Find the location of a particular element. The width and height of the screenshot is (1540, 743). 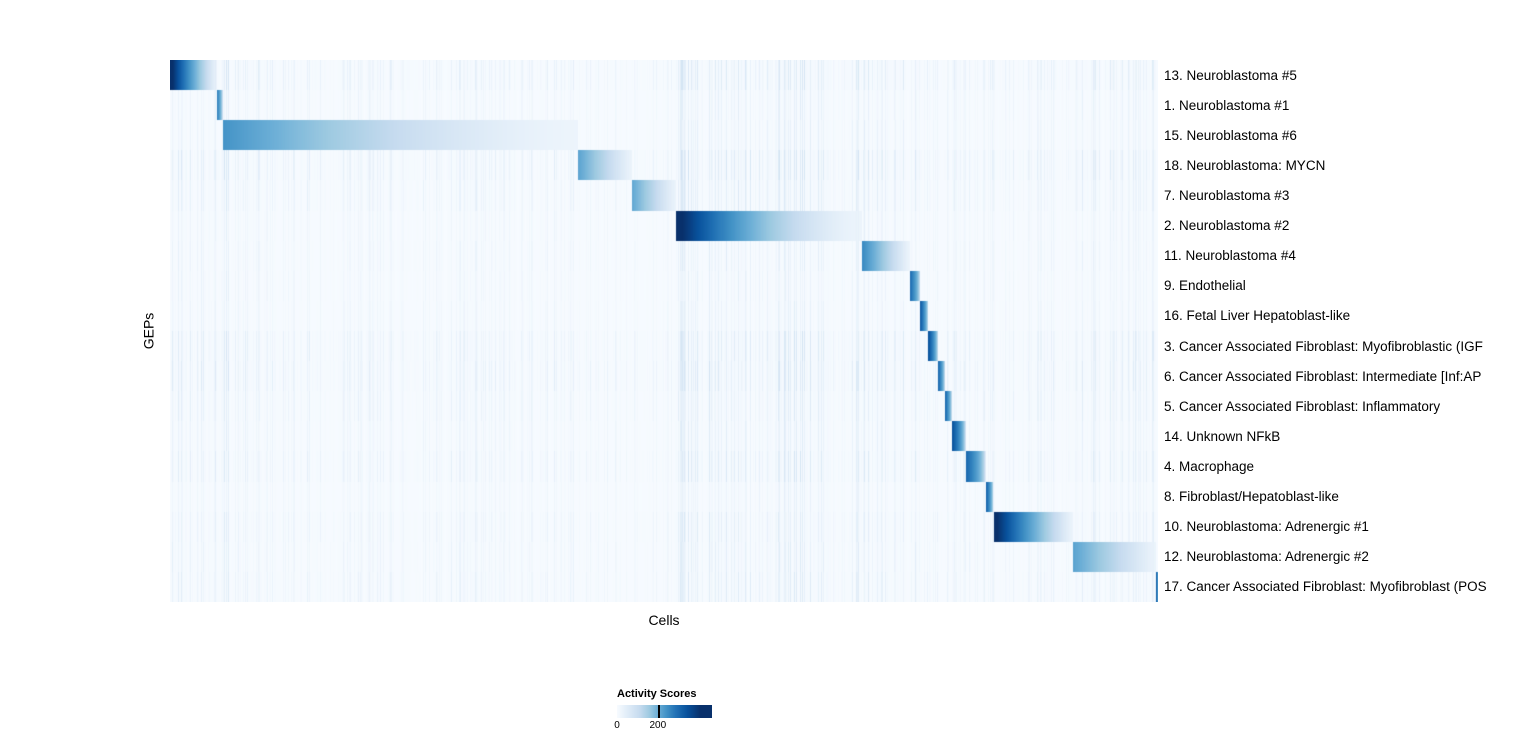

row-label: 2. Neuroblastoma #2 is located at coordinates (1227, 226).